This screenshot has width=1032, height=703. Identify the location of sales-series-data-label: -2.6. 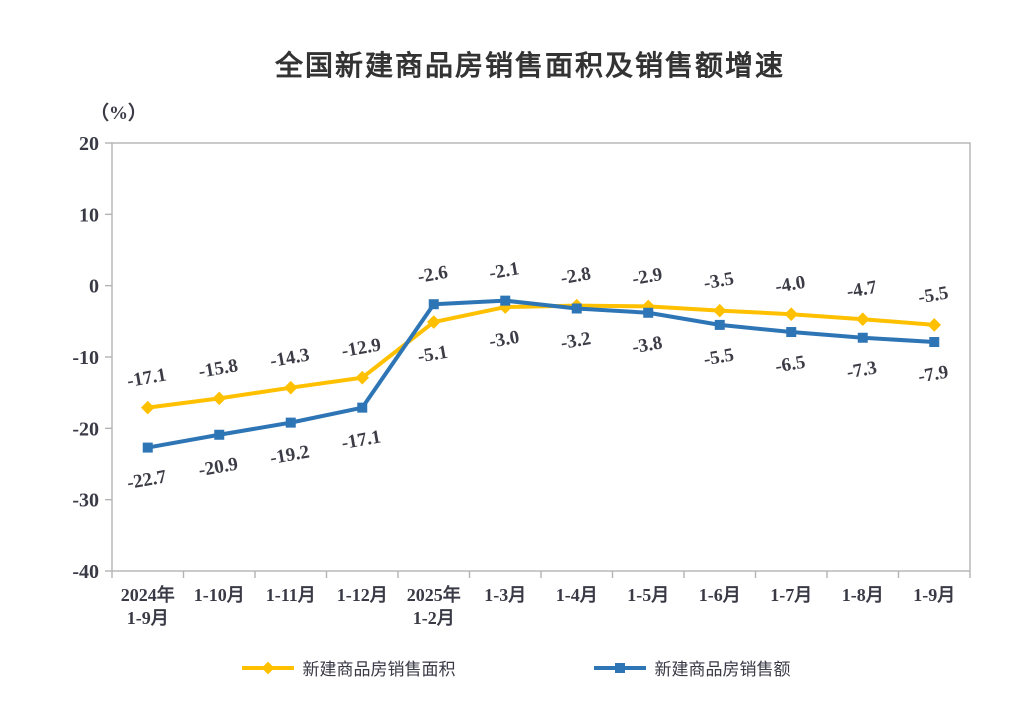
(432, 275).